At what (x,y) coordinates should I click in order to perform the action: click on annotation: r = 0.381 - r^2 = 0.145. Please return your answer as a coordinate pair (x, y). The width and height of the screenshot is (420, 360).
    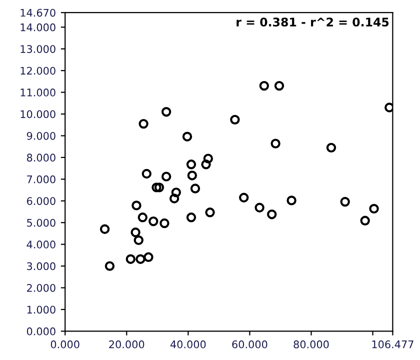
    Looking at the image, I should click on (312, 22).